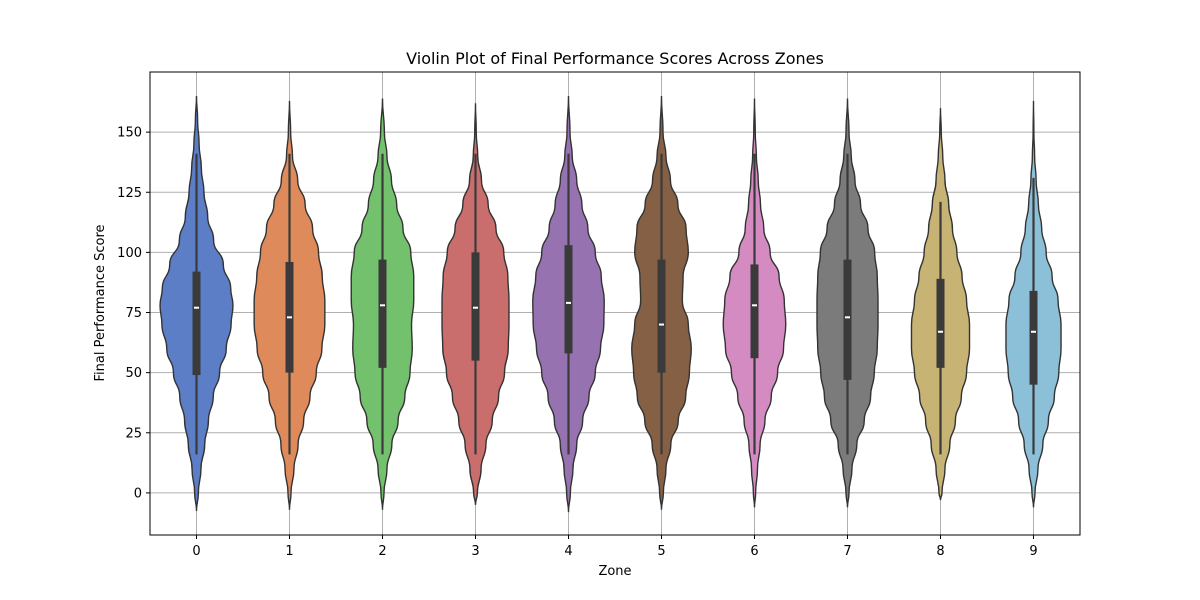  Describe the element at coordinates (382, 551) in the screenshot. I see `x-tick-label: 2` at that location.